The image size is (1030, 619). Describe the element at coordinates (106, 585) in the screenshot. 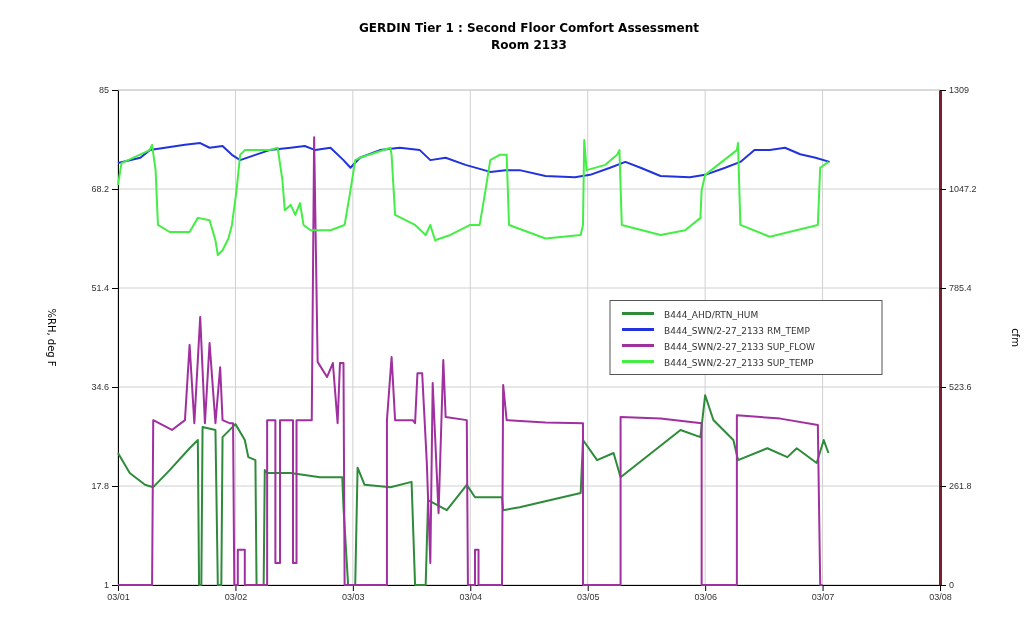

I see `y-tick-label: 1` at that location.